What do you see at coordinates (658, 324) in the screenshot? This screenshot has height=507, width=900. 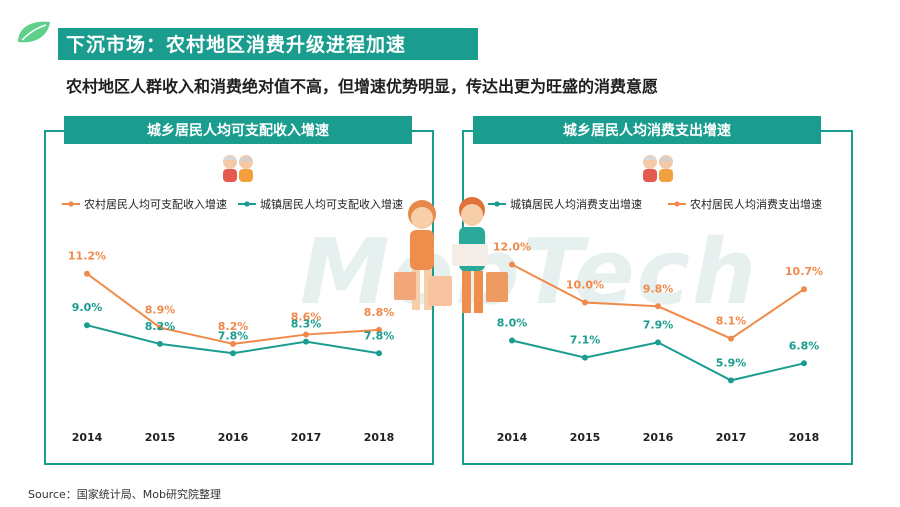 I see `data-label: 7.9%` at bounding box center [658, 324].